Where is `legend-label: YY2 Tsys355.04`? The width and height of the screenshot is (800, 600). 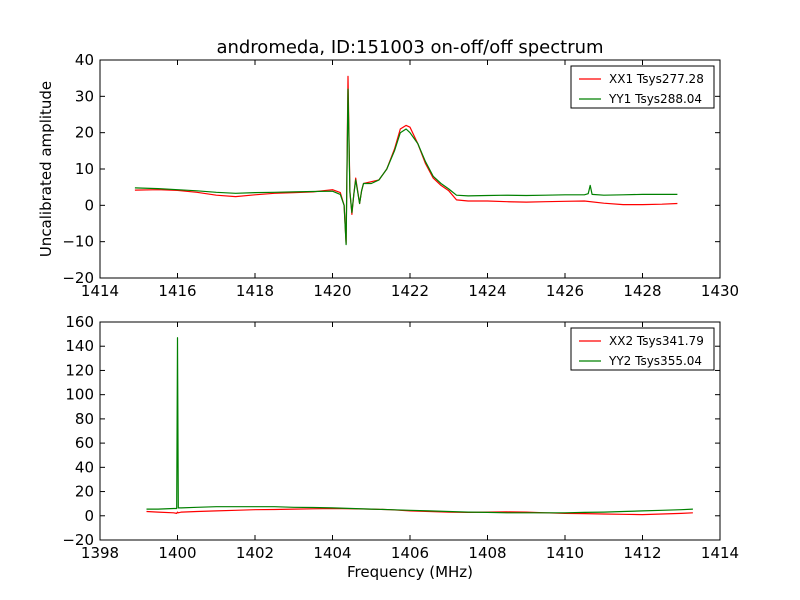 legend-label: YY2 Tsys355.04 is located at coordinates (655, 361).